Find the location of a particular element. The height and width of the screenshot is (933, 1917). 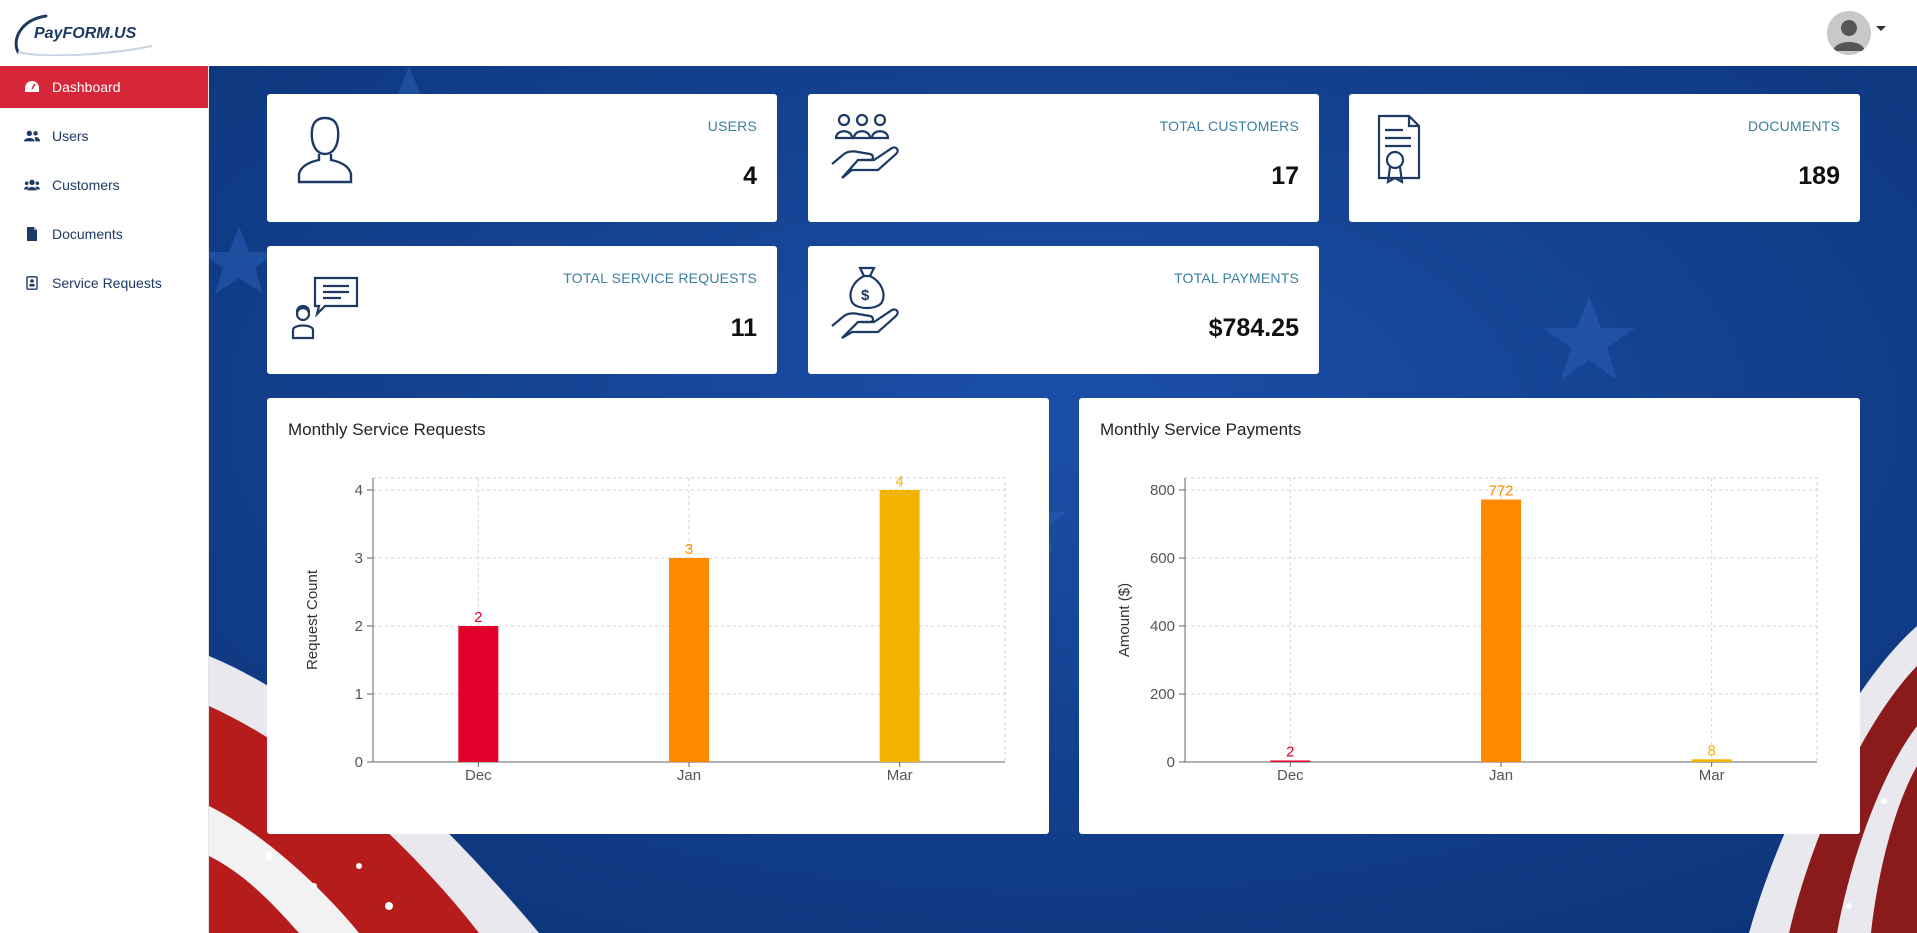

sidebar-item-users: Users is located at coordinates (104, 136).